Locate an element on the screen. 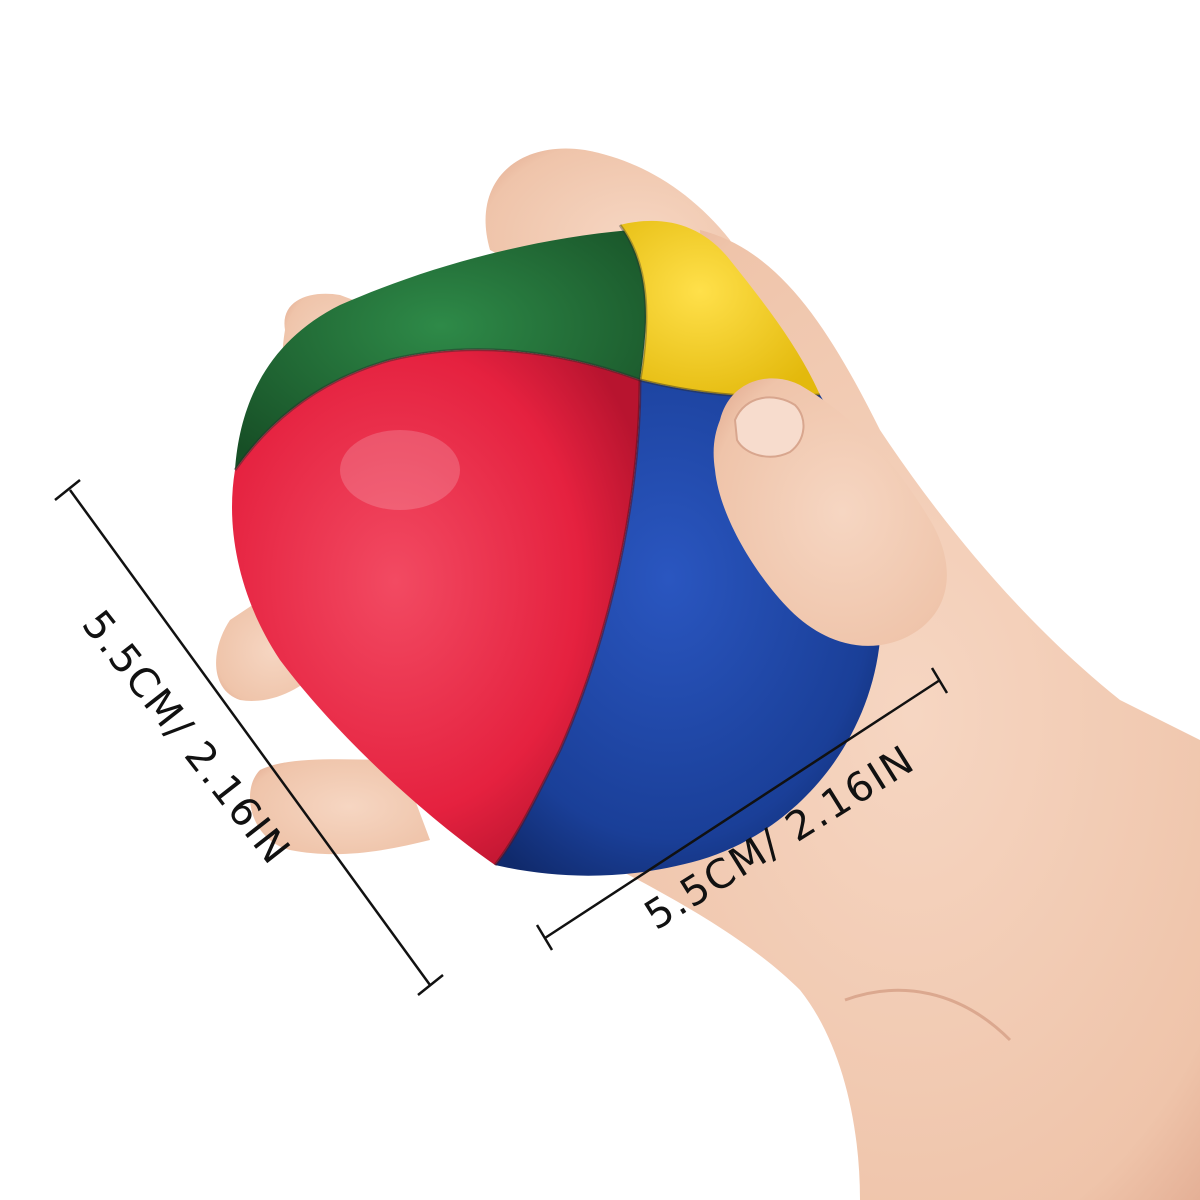  seam-vertical is located at coordinates (567, 622).